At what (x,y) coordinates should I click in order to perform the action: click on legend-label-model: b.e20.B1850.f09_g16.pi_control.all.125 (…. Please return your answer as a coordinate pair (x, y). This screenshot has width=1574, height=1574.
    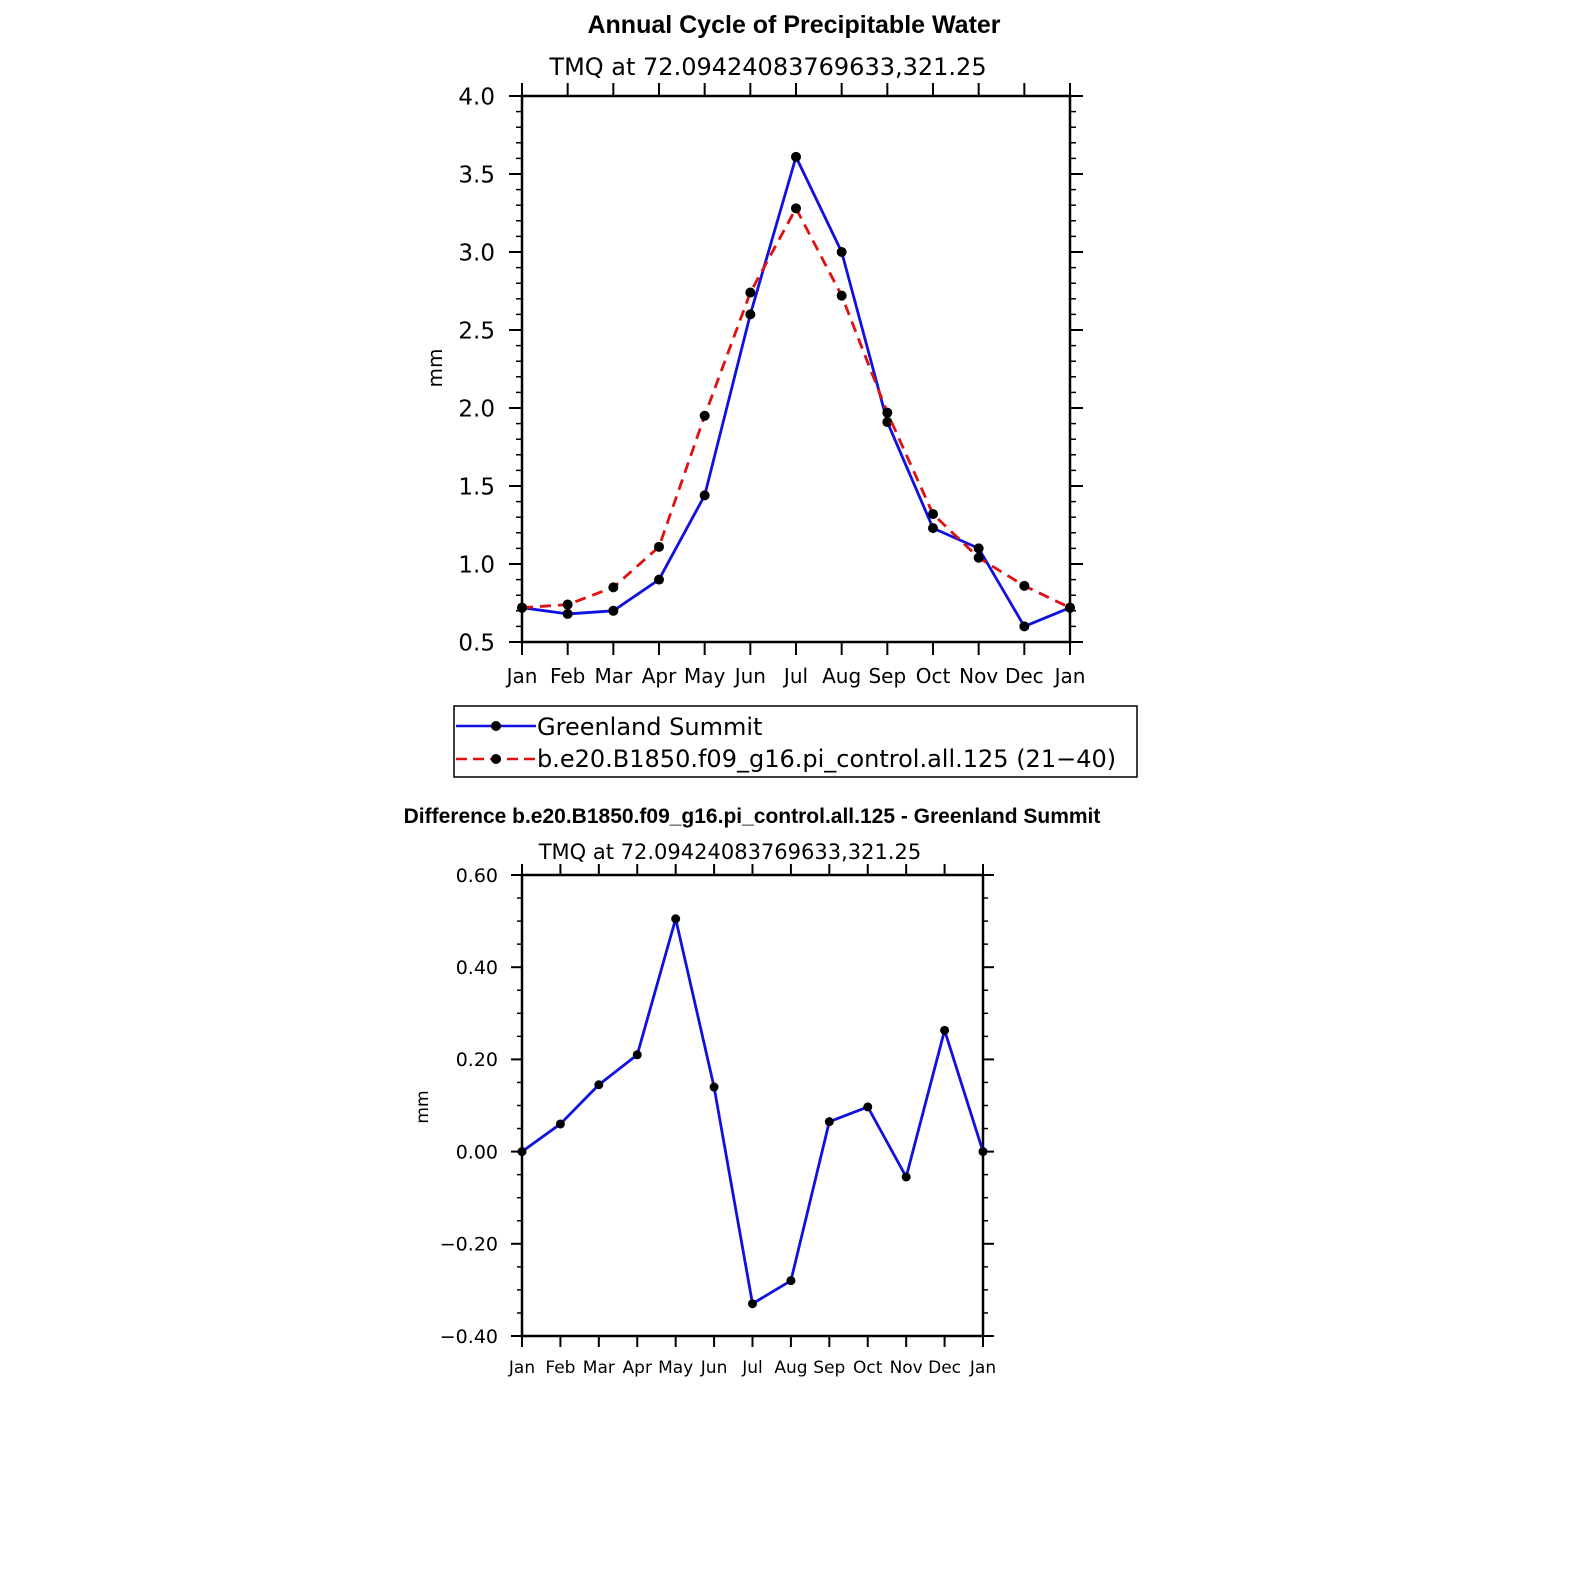
    Looking at the image, I should click on (826, 759).